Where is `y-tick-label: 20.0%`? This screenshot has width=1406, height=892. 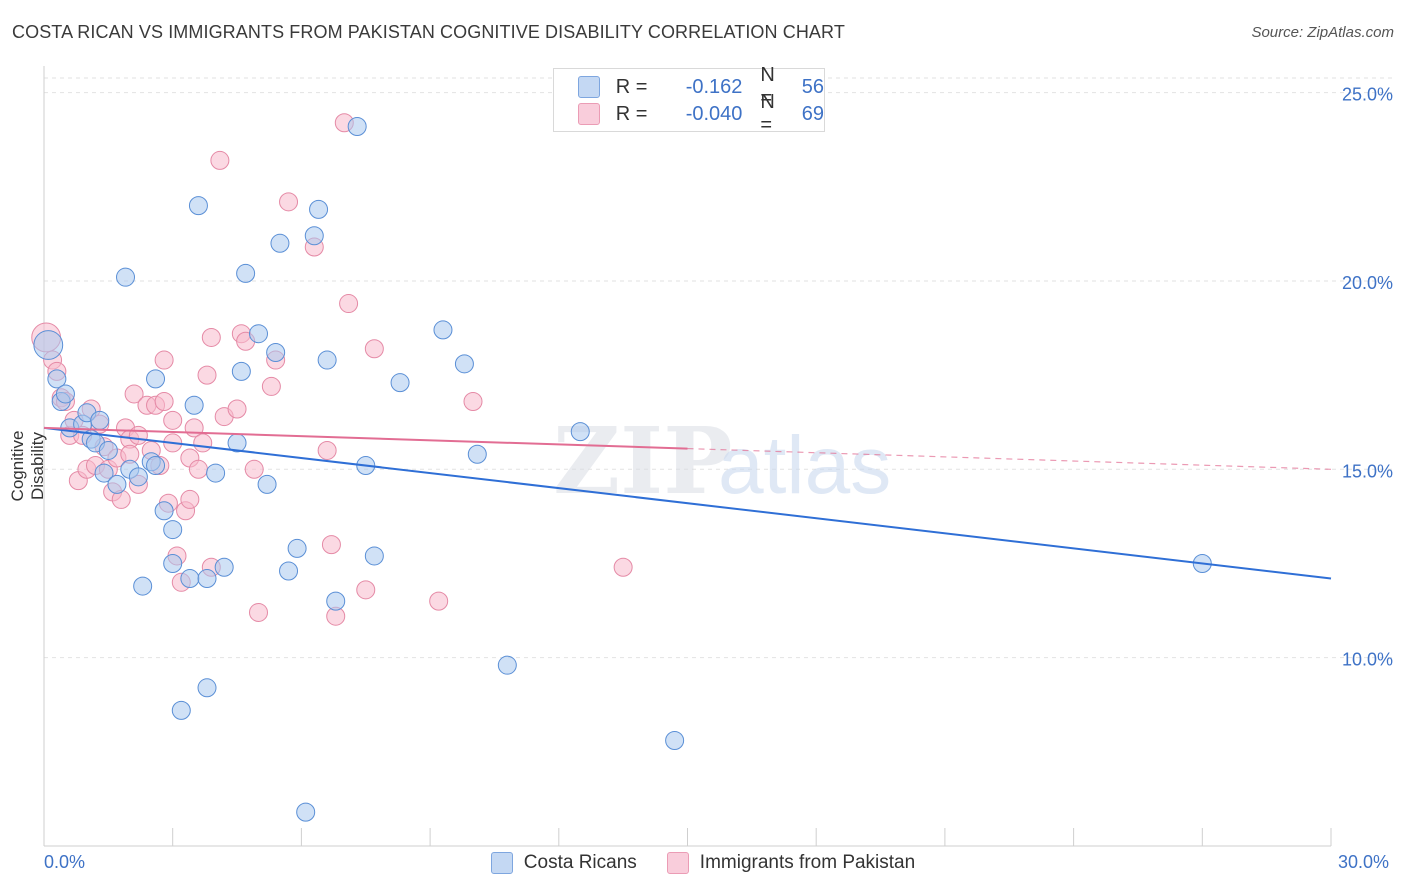
y-tick-label: 20.0% is located at coordinates (1367, 283).